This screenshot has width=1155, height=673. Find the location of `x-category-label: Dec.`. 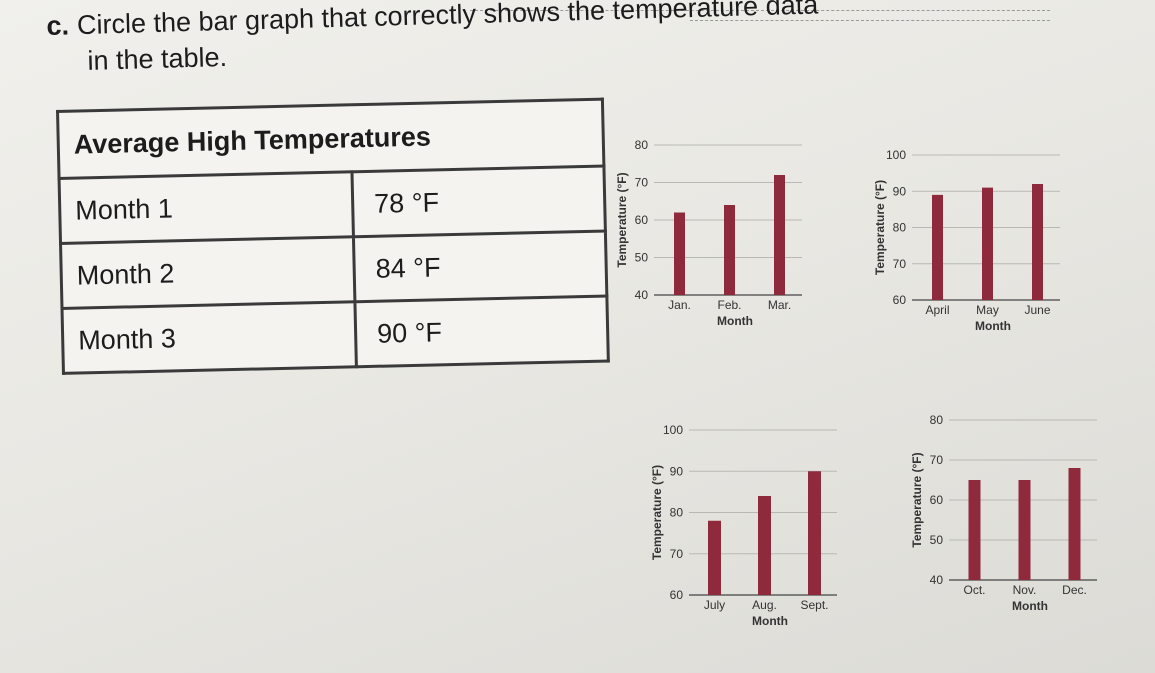

x-category-label: Dec. is located at coordinates (1074, 590).